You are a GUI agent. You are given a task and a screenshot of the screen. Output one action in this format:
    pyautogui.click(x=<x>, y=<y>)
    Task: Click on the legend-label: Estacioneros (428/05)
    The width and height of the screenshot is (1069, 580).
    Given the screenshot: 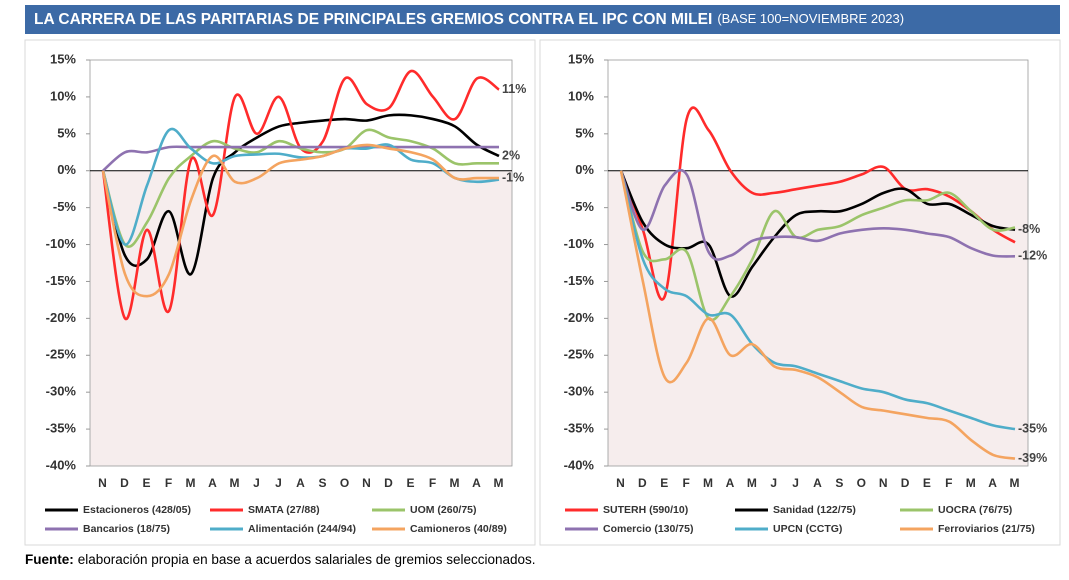 What is the action you would take?
    pyautogui.click(x=137, y=510)
    